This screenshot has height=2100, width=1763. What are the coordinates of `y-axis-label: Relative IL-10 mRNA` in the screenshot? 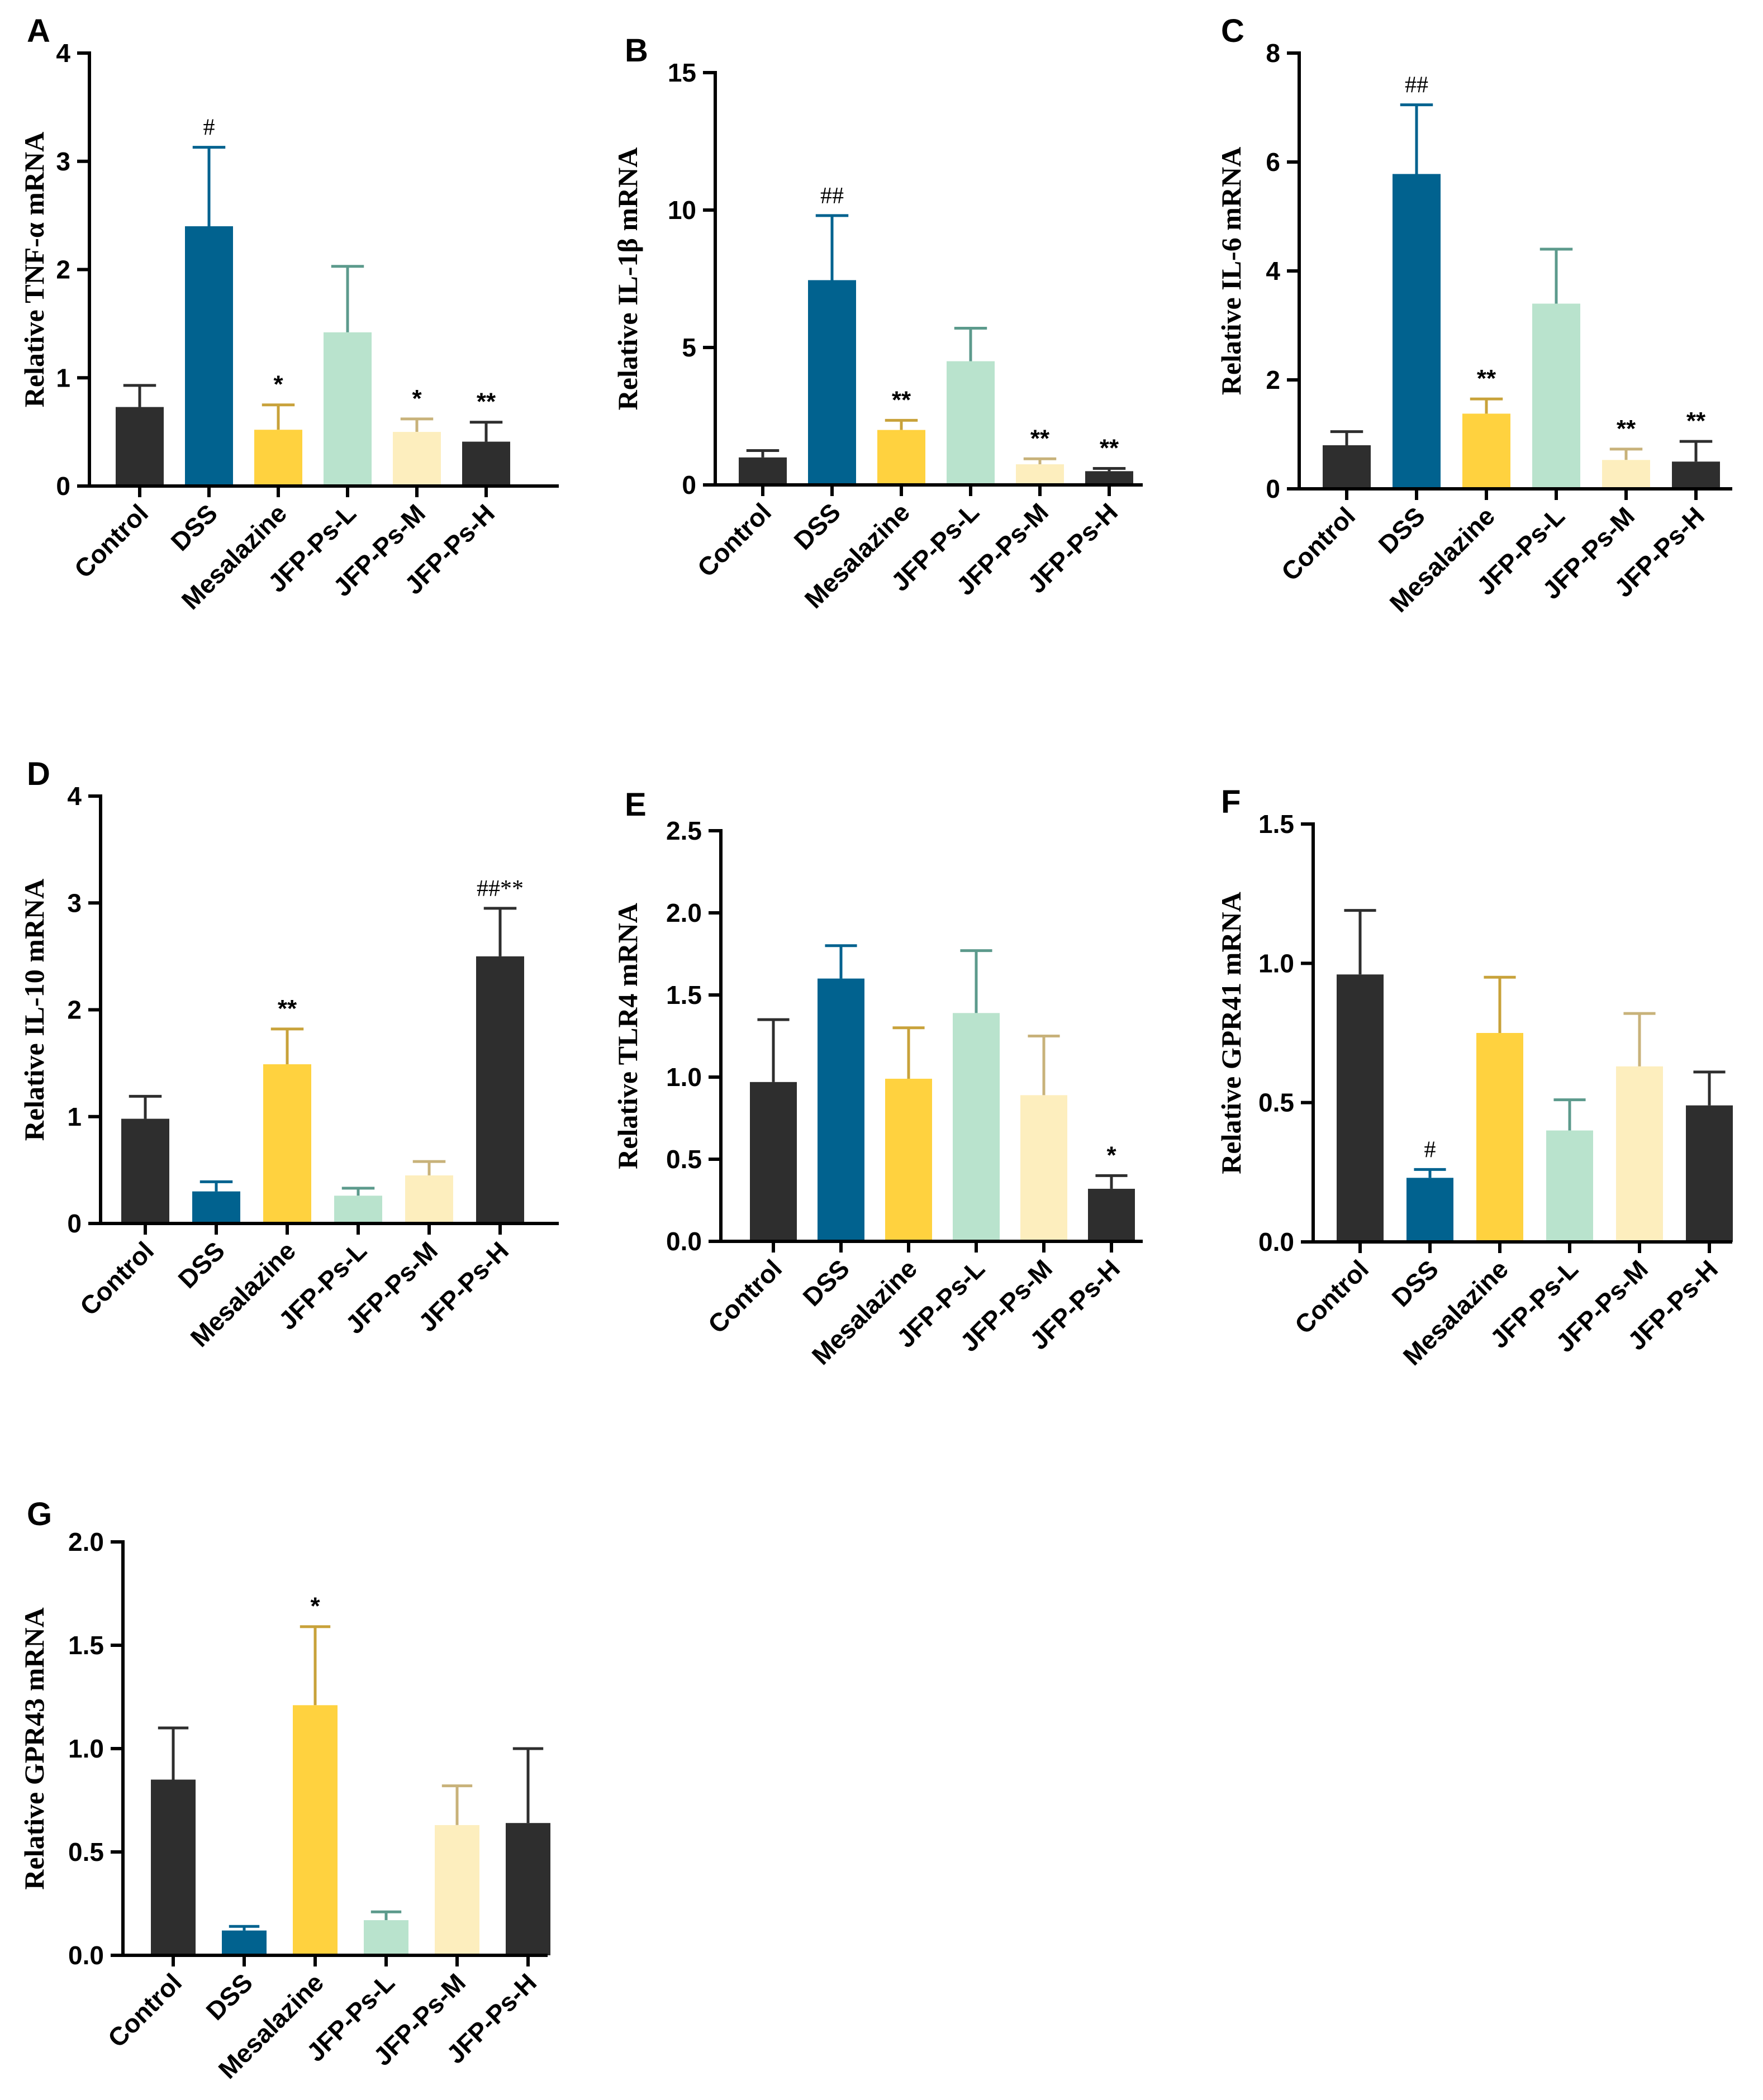 It's located at (34, 1010).